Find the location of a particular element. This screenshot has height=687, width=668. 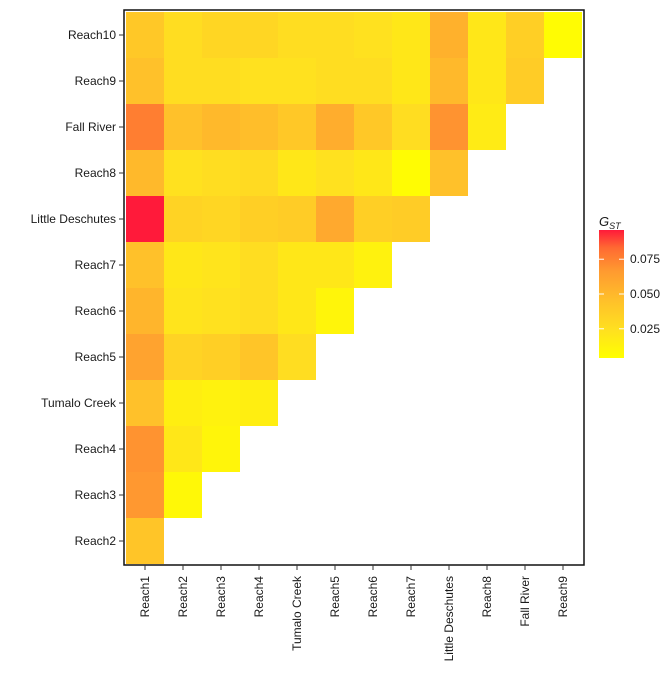

heatmap-cell-reach10-reach1 is located at coordinates (145, 35).